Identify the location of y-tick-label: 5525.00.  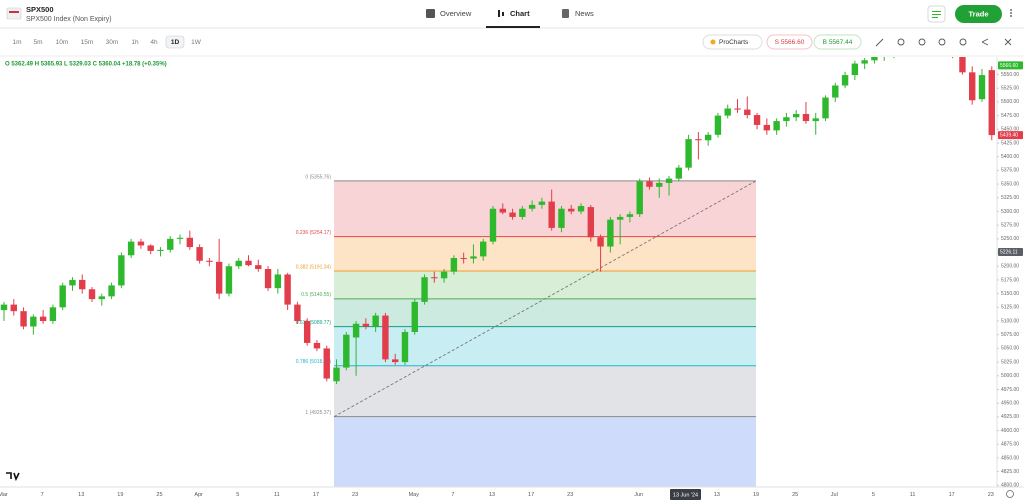
(1010, 89).